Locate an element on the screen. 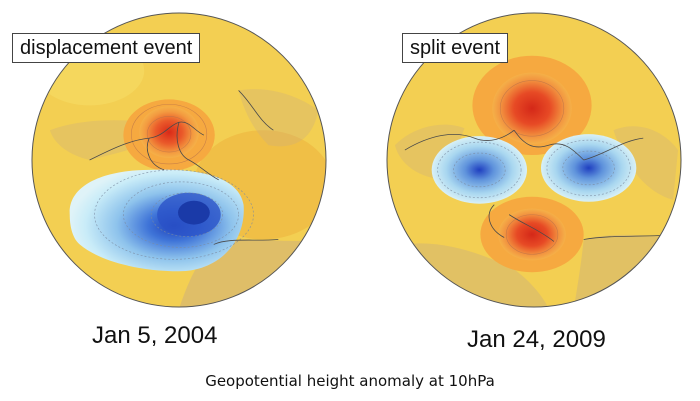  displacement-event-label: displacement event is located at coordinates (106, 48).